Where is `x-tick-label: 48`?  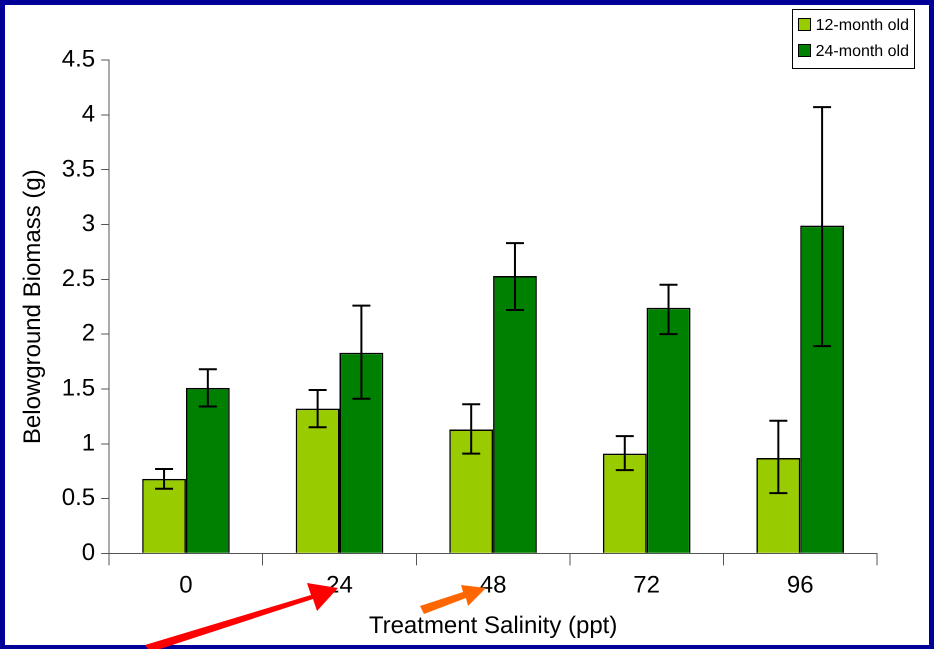
x-tick-label: 48 is located at coordinates (493, 584).